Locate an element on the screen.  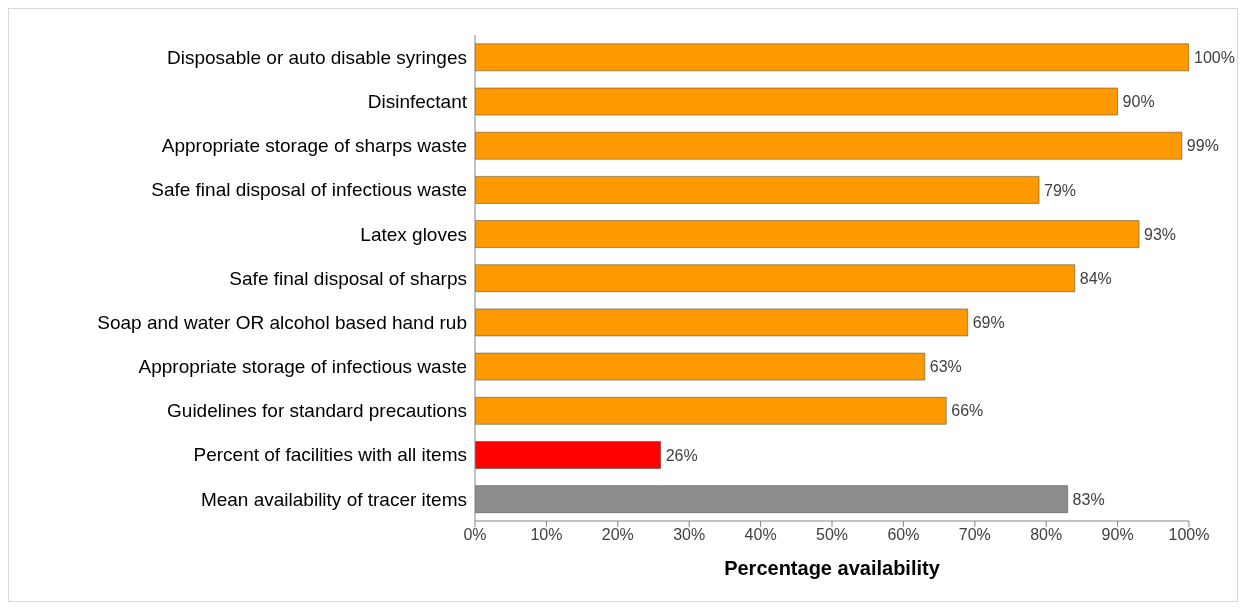
data-label: 99% is located at coordinates (1202, 146).